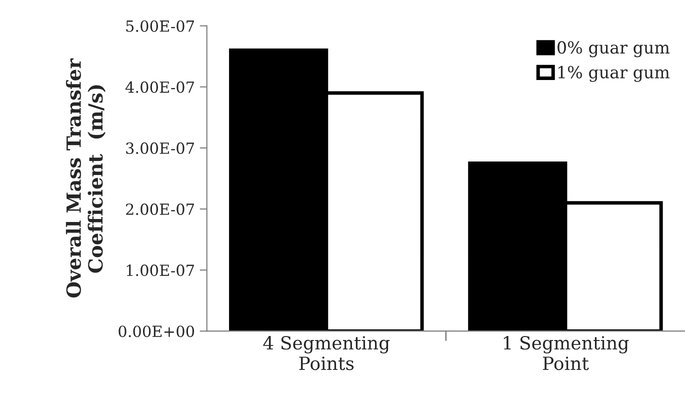  Describe the element at coordinates (156, 332) in the screenshot. I see `y-tick-label: 0.00E+00` at that location.